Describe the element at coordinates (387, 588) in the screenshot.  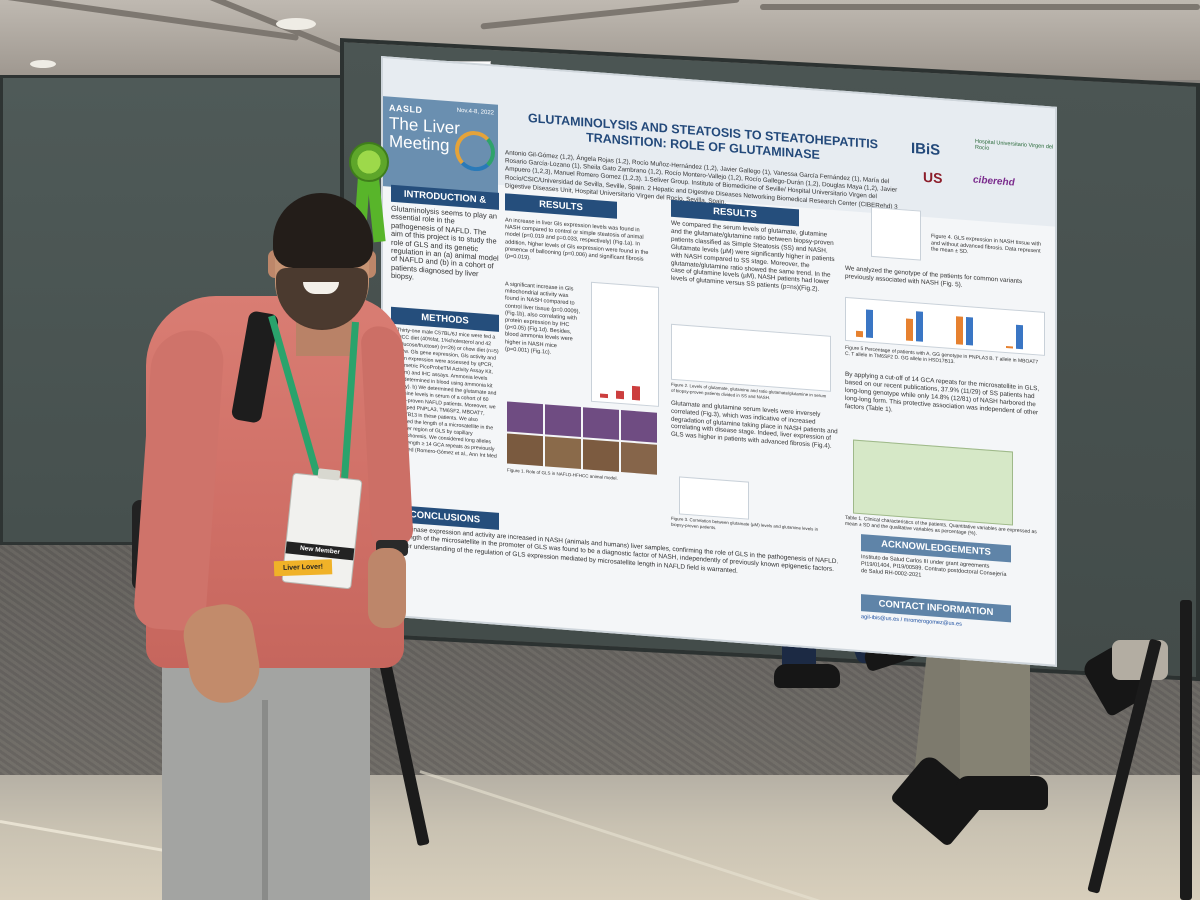
I see `right-hand` at that location.